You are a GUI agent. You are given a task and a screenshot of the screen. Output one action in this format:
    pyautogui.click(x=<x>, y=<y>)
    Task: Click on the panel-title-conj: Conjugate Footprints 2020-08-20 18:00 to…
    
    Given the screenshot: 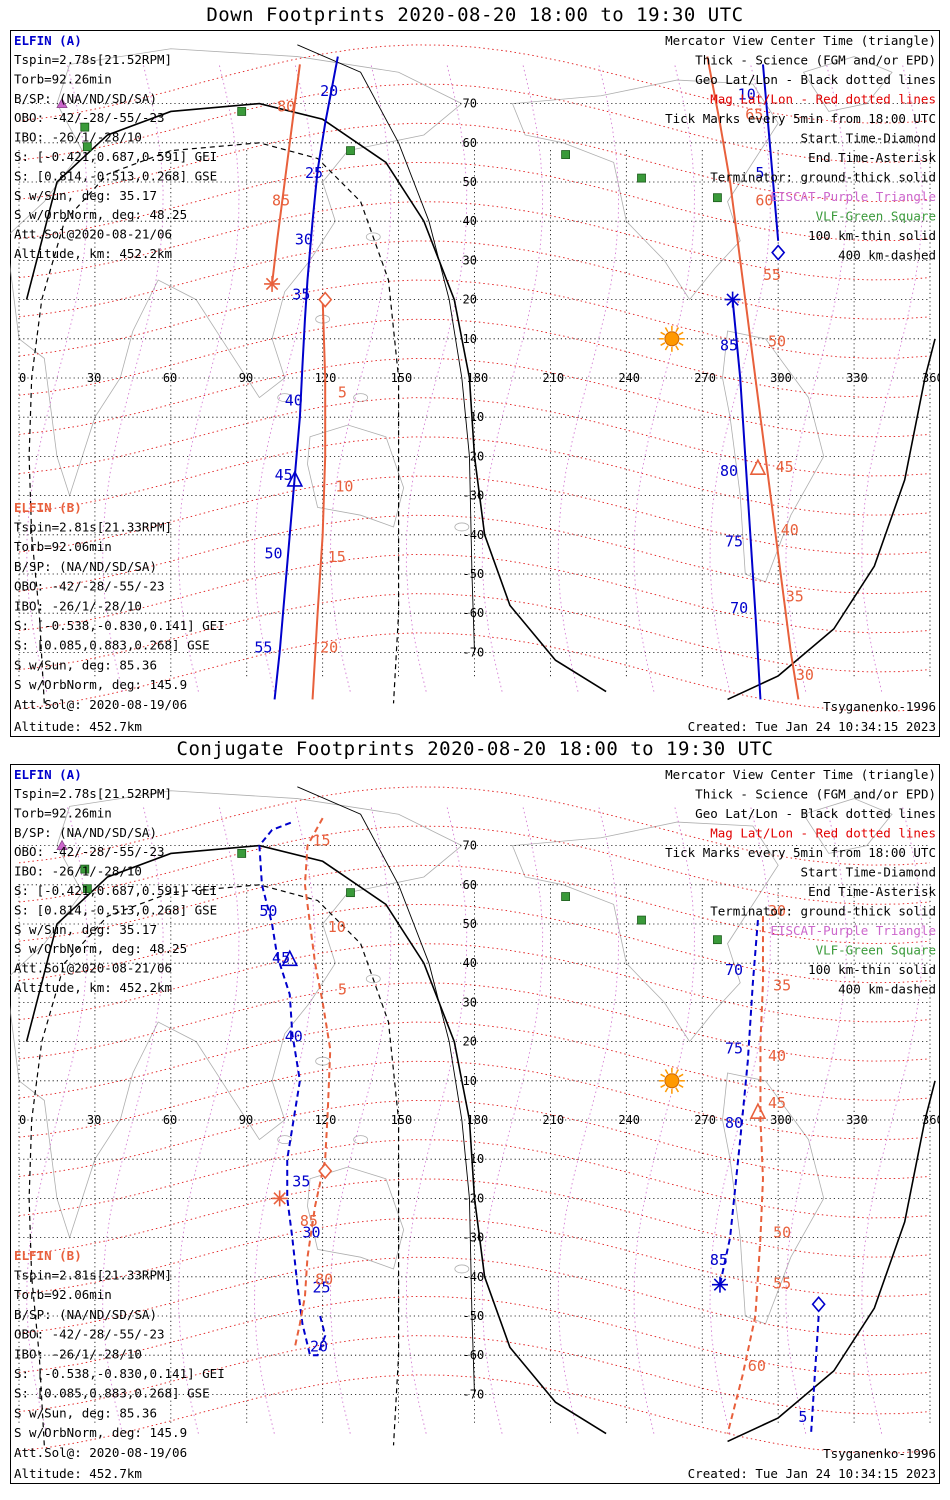 What is the action you would take?
    pyautogui.click(x=475, y=749)
    